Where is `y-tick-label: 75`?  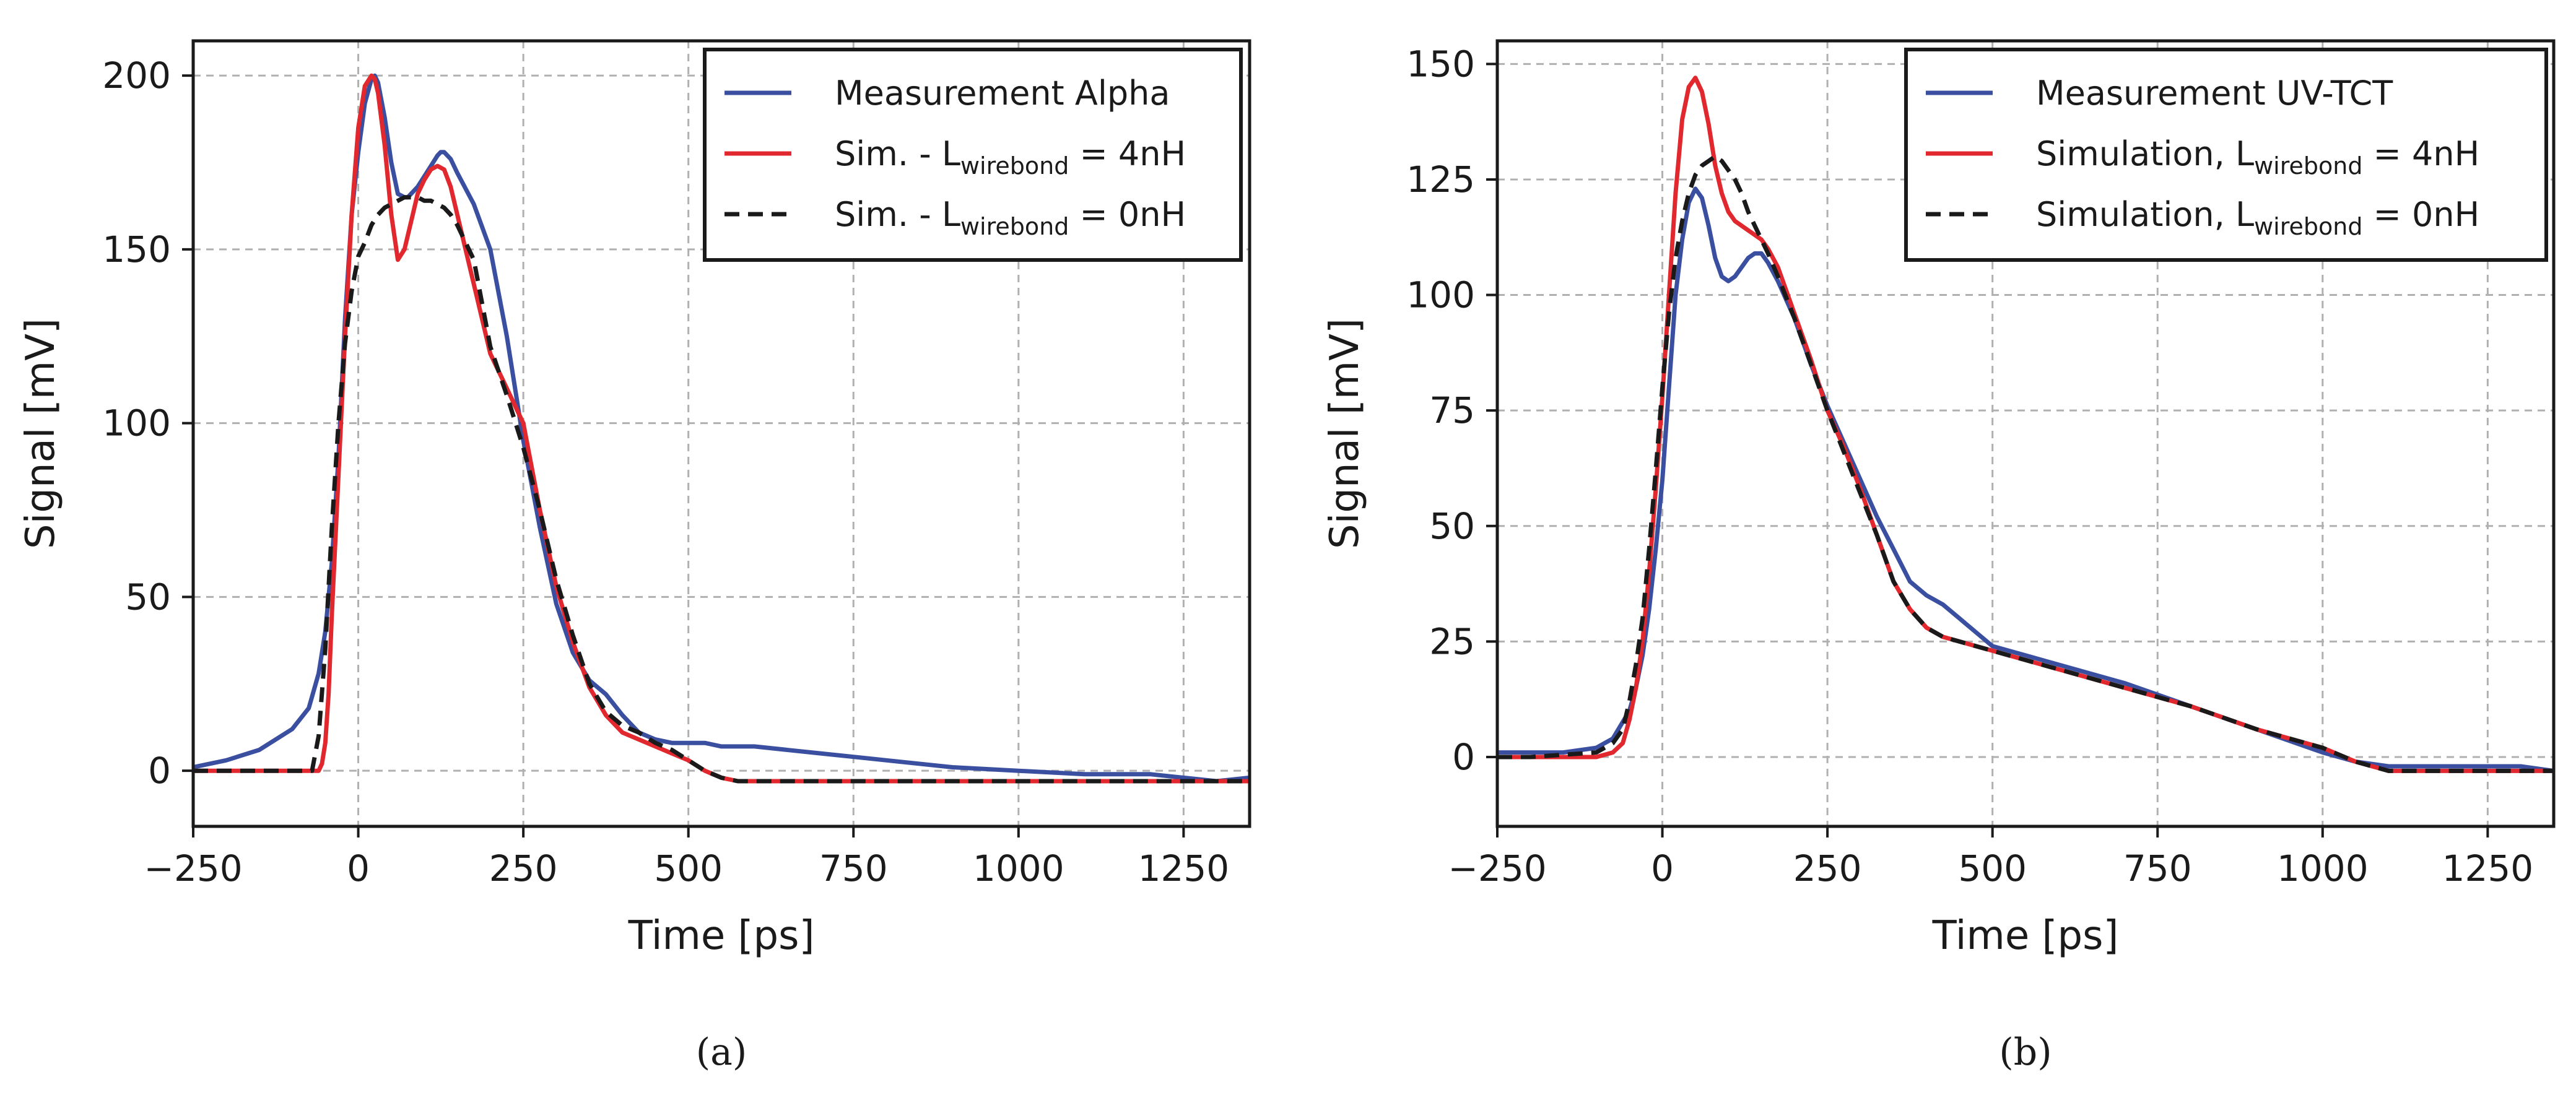 y-tick-label: 75 is located at coordinates (1452, 410).